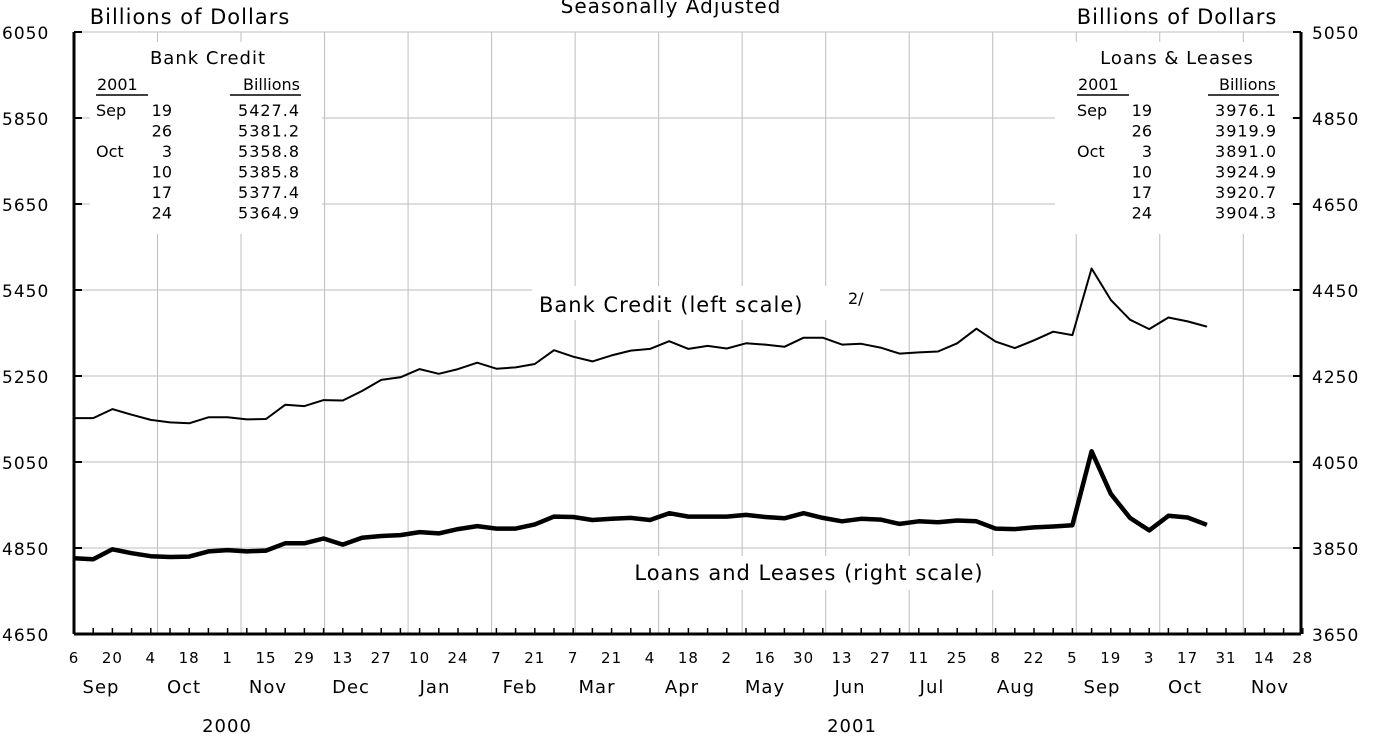 This screenshot has height=740, width=1385. What do you see at coordinates (1225, 658) in the screenshot?
I see `x-tick-label: 31` at bounding box center [1225, 658].